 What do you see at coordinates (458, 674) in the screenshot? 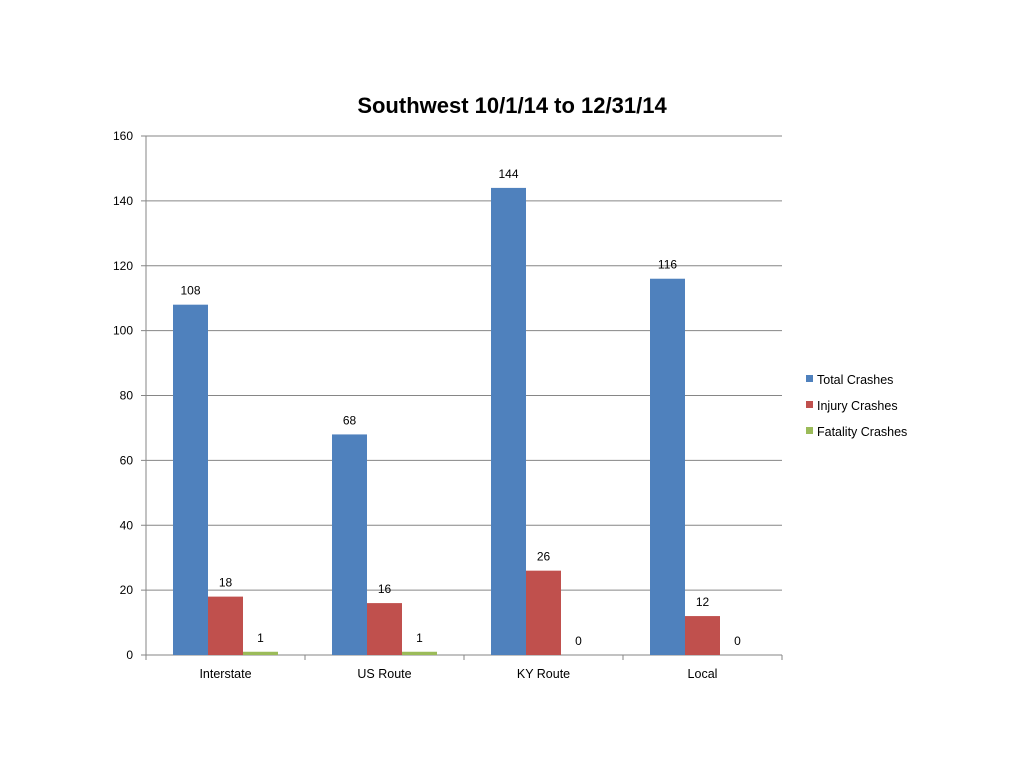
I see `x-axis-labels: Interstate US Route KY Route Local` at bounding box center [458, 674].